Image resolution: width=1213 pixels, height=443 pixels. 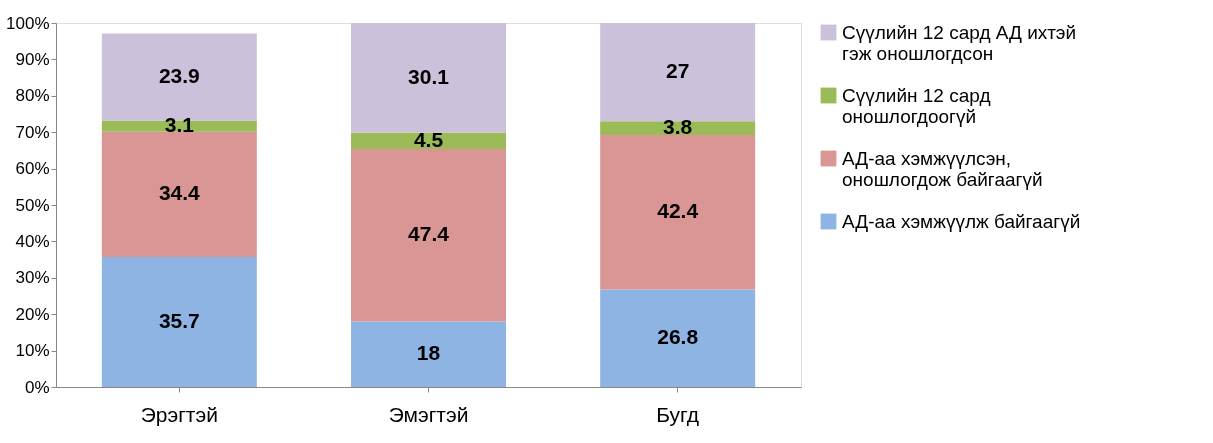 I want to click on y-tick-label: 50%, so click(x=32, y=205).